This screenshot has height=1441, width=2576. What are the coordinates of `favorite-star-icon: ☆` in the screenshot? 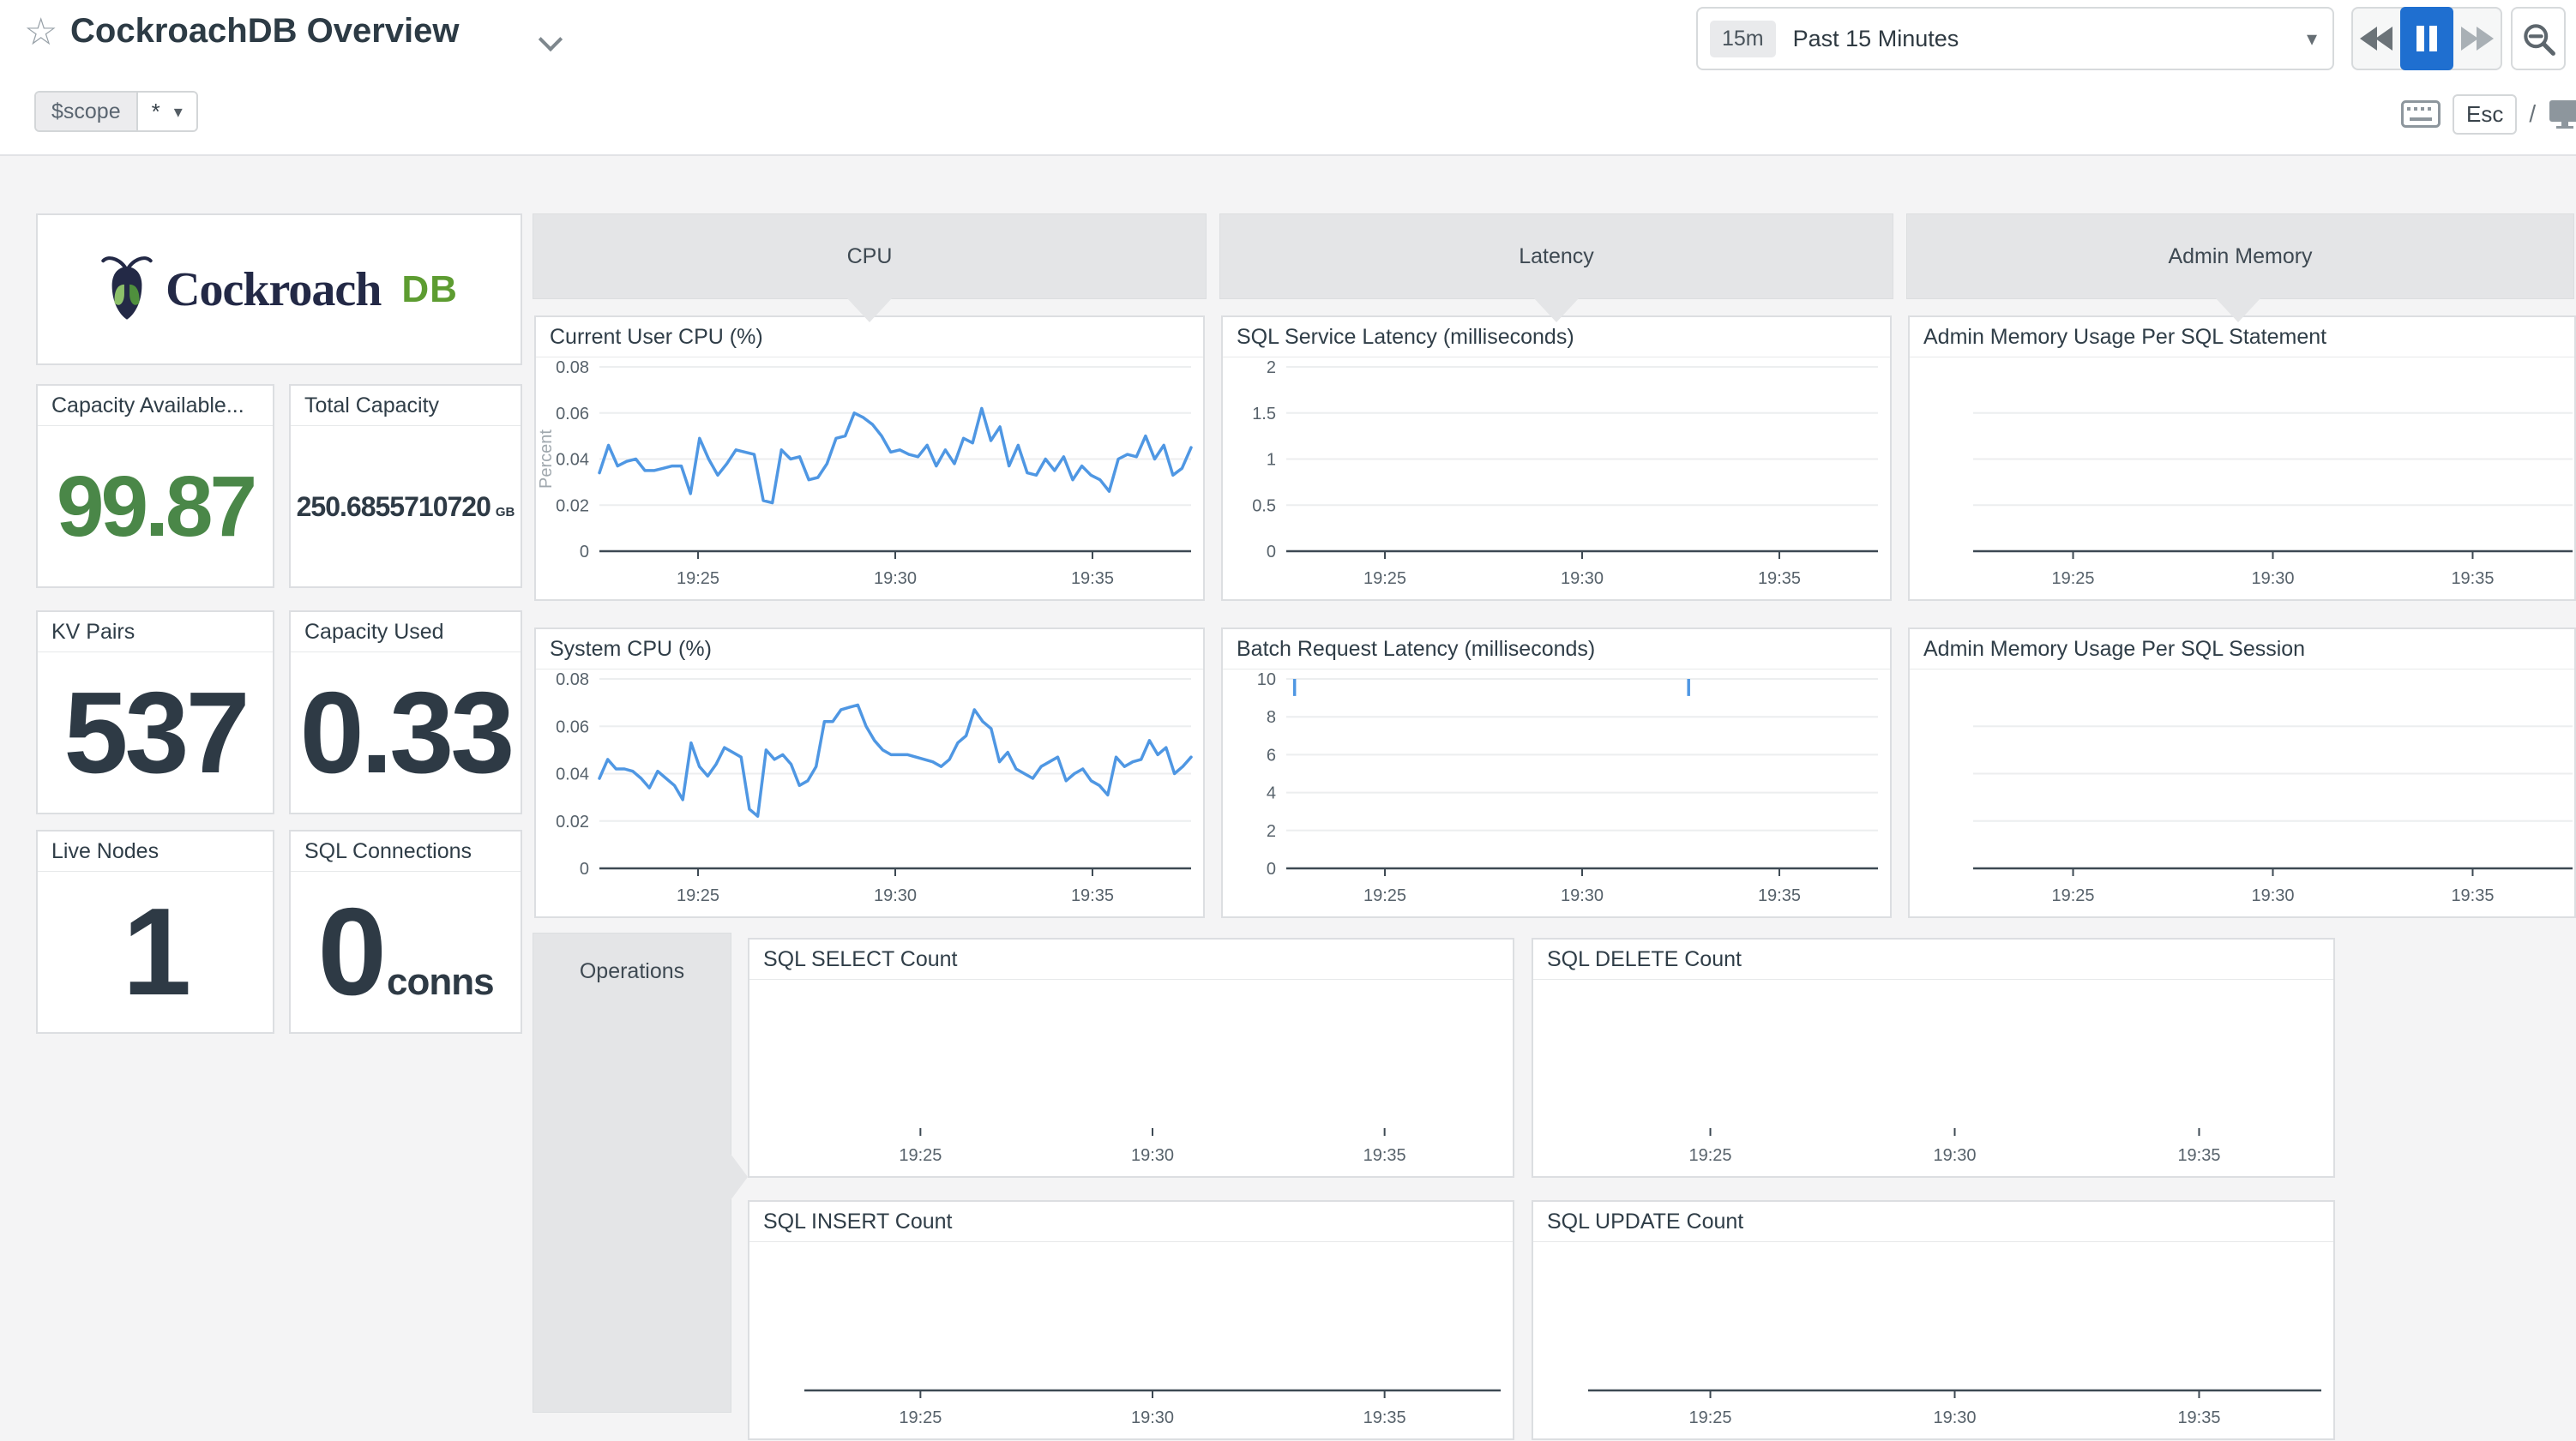 It's located at (41, 32).